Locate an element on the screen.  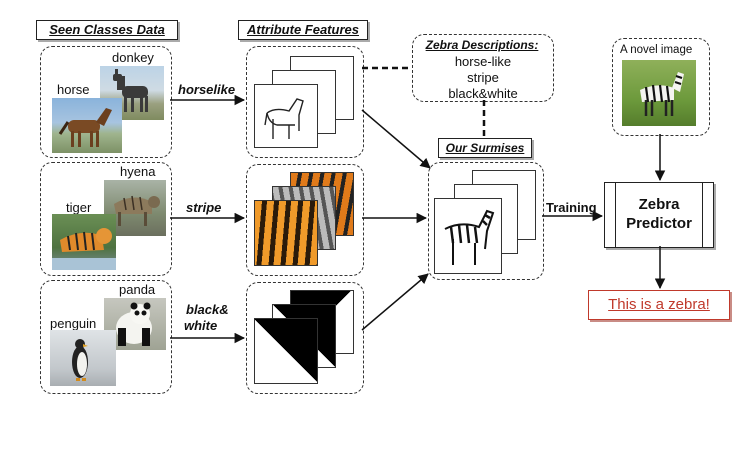
horse-sketch-icon is located at coordinates (284, 118).